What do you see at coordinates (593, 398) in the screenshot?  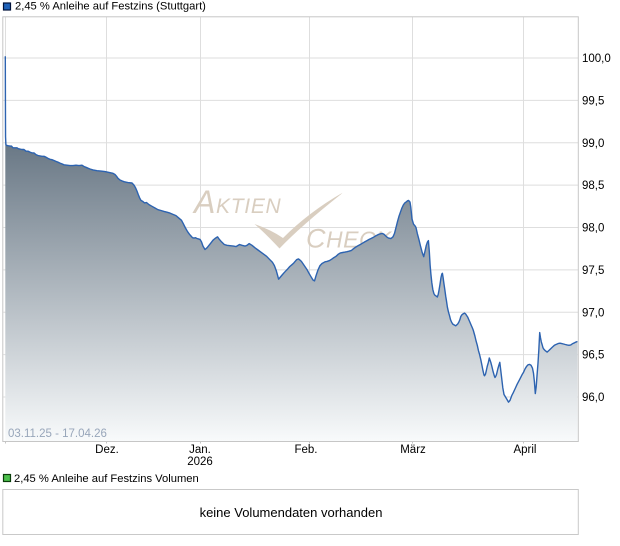 I see `svg-text: 96,0` at bounding box center [593, 398].